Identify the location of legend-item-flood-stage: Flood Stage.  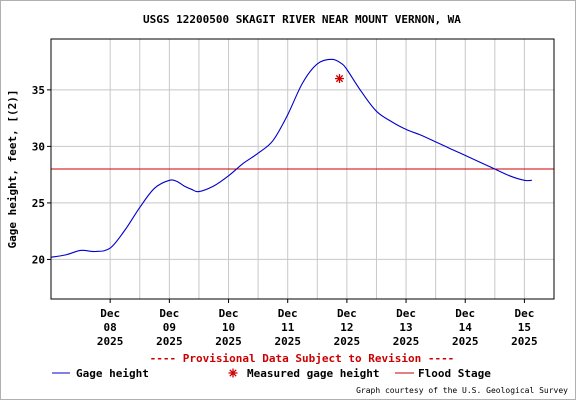
(443, 373).